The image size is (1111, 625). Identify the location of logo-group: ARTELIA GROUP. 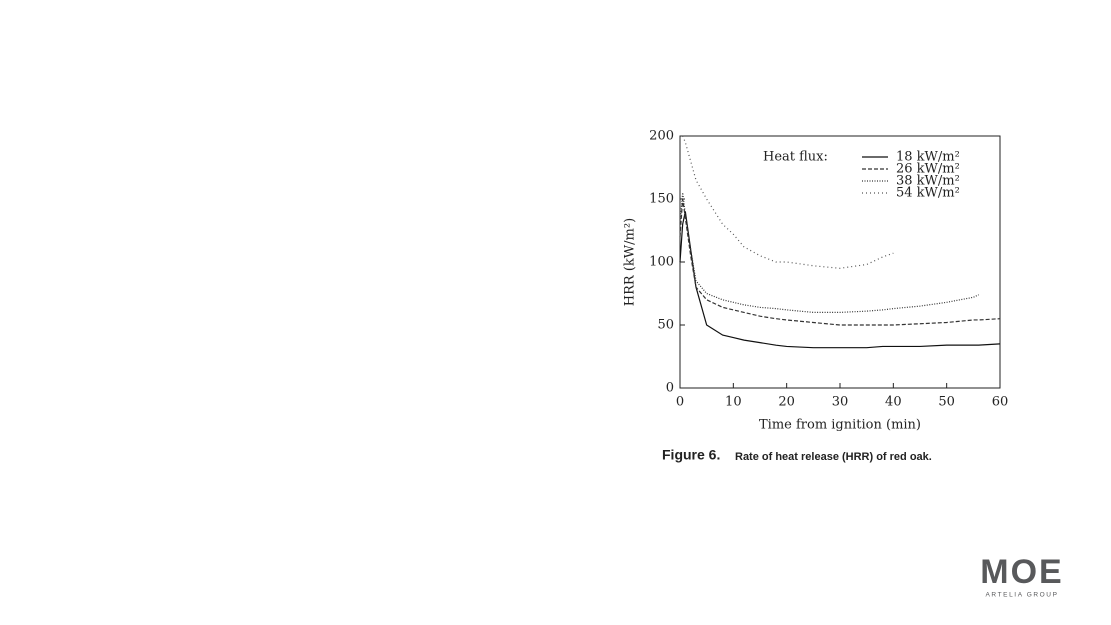
(1021, 595).